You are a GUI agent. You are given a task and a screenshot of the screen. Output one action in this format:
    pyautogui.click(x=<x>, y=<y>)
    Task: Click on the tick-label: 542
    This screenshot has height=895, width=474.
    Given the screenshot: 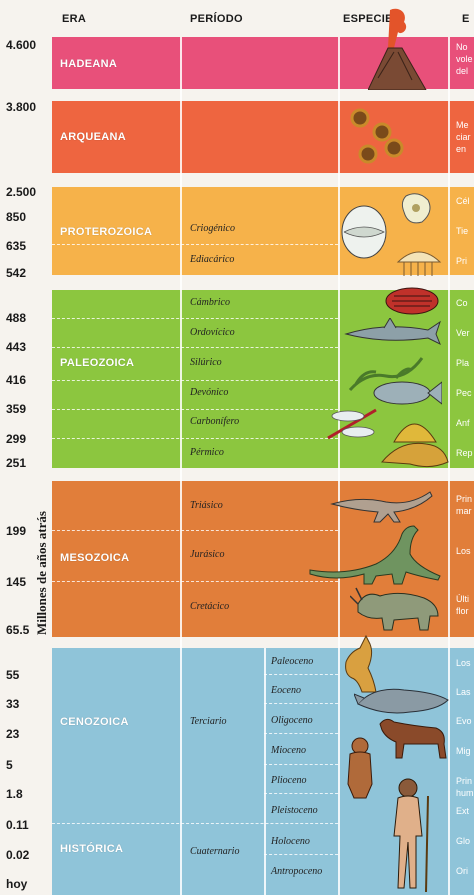 What is the action you would take?
    pyautogui.click(x=16, y=273)
    